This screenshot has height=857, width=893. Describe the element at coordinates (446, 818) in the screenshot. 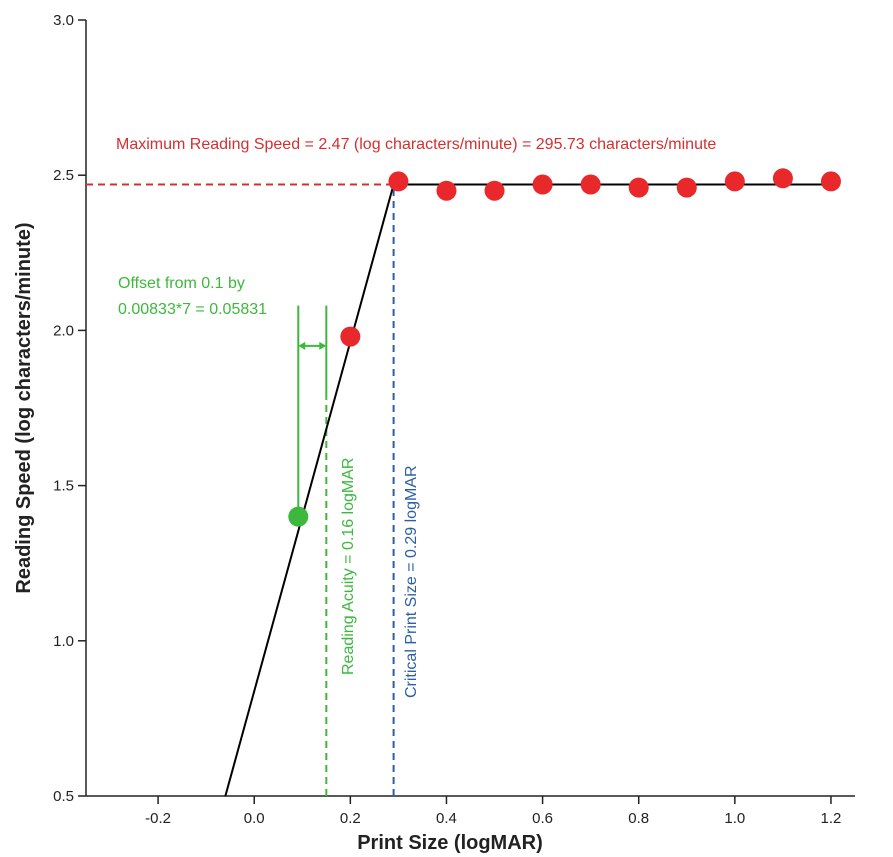

I see `x-tick-label: 0.4` at that location.